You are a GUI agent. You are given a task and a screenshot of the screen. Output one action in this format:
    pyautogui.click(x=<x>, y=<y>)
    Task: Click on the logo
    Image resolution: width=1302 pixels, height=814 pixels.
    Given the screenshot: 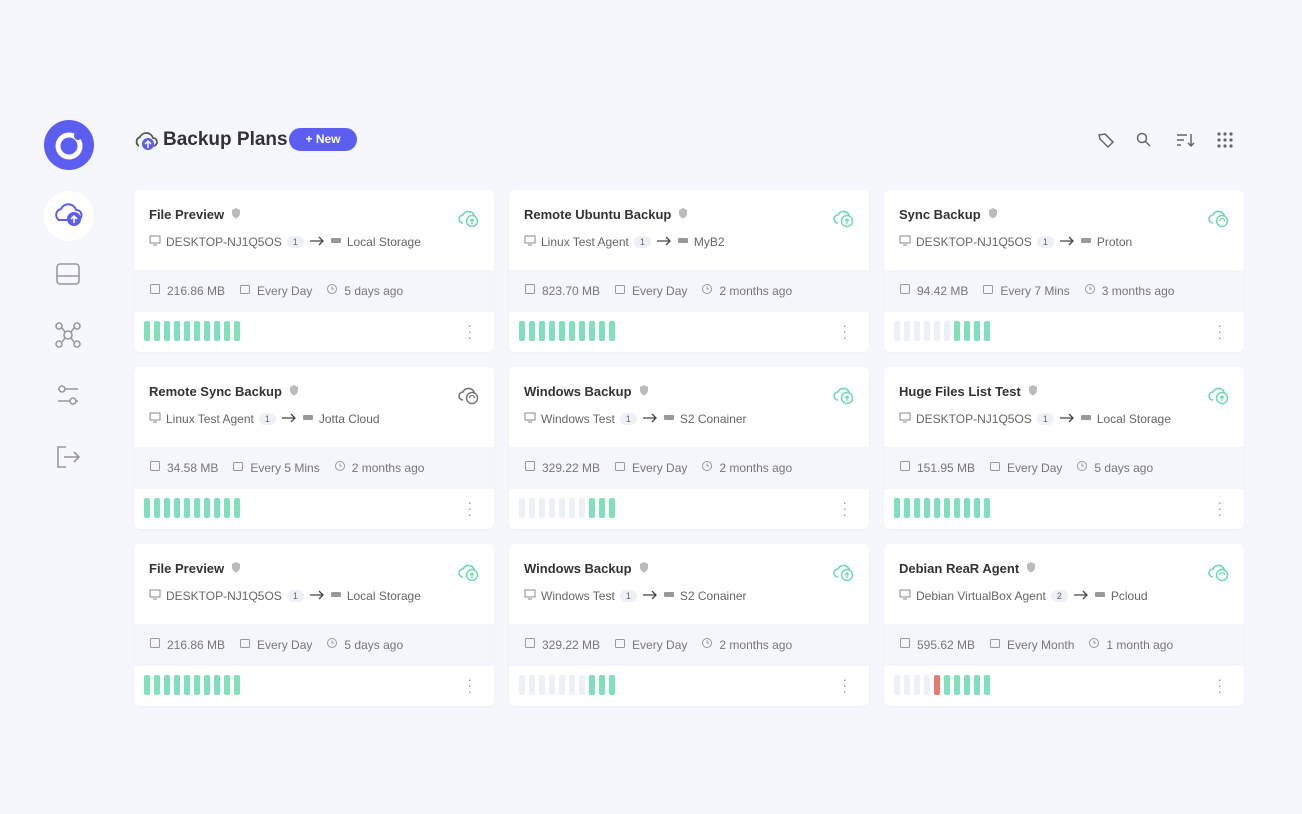 What is the action you would take?
    pyautogui.click(x=69, y=145)
    